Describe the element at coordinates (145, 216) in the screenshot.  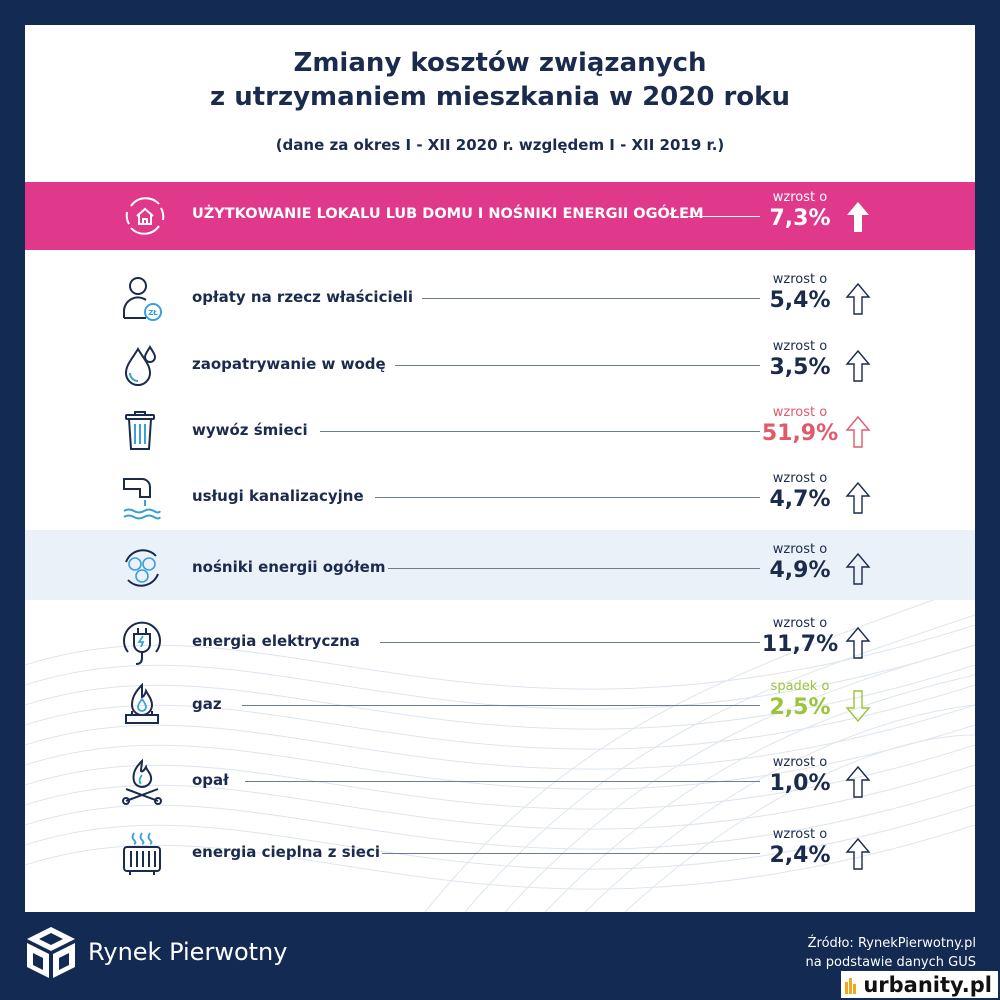
I see `home-cycle-icon` at that location.